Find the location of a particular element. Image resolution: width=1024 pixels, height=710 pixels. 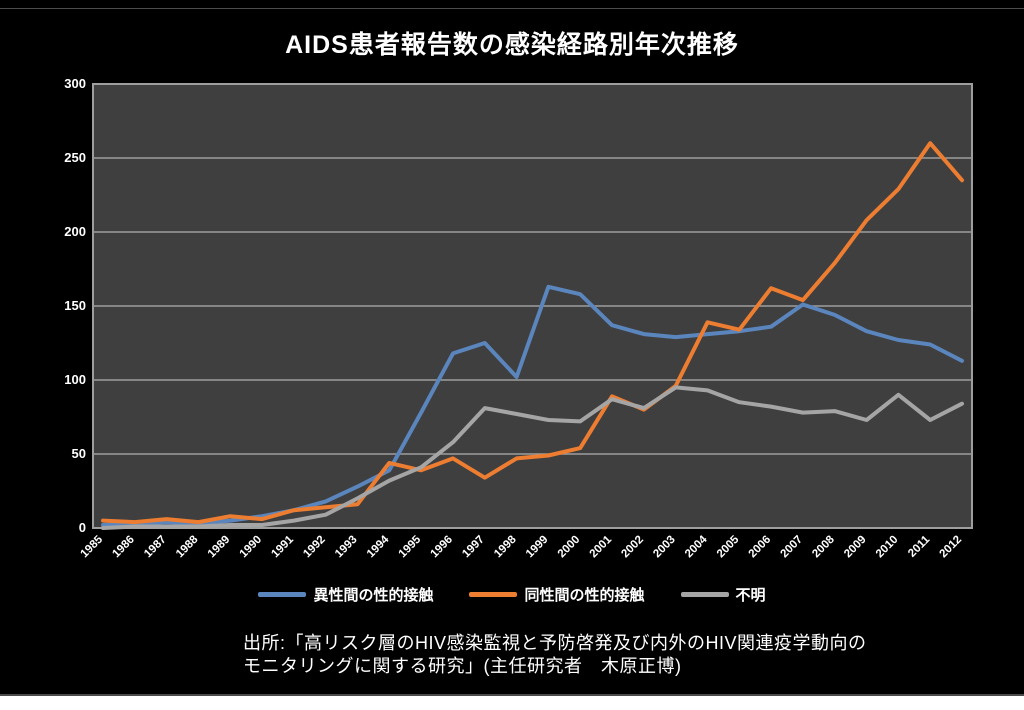

x-tick-label: 1995 is located at coordinates (410, 546).